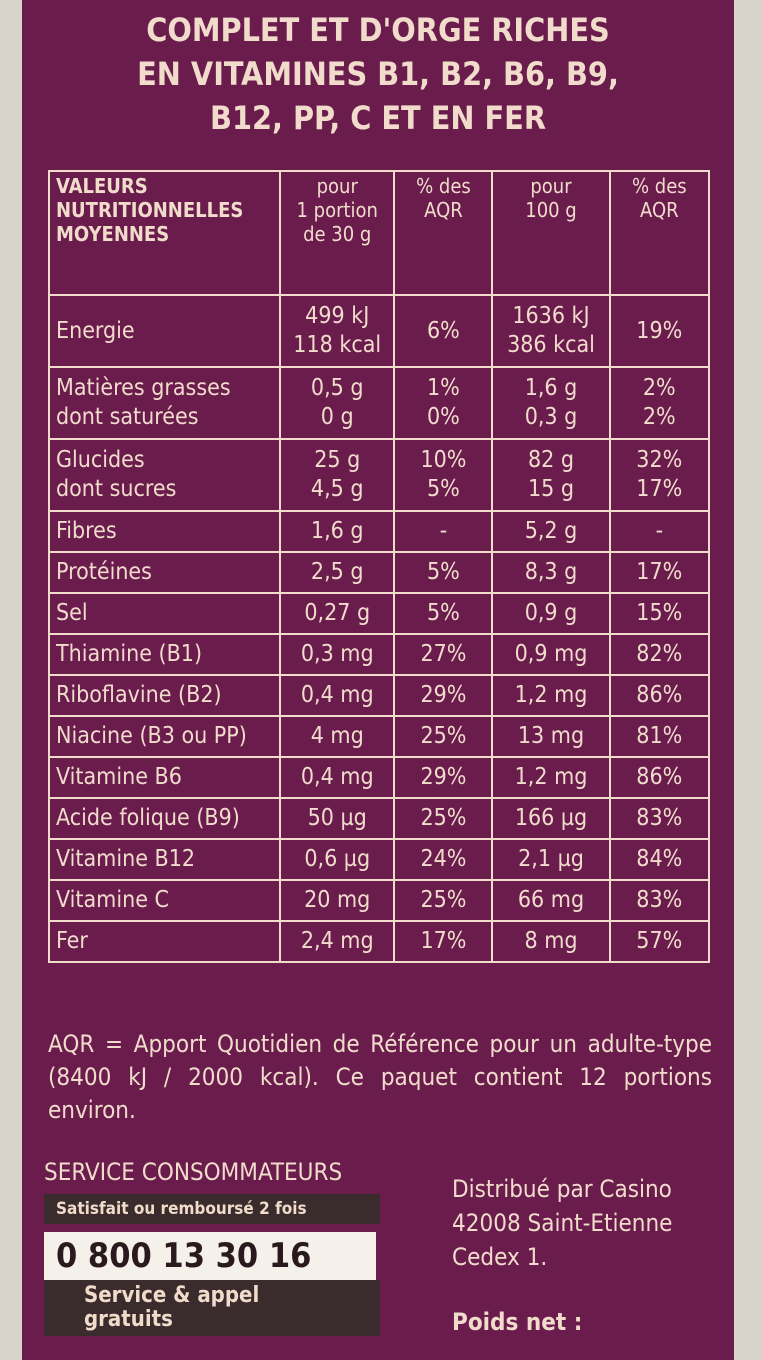 The width and height of the screenshot is (762, 1360). Describe the element at coordinates (443, 331) in the screenshot. I see `table-cell: 6%` at that location.